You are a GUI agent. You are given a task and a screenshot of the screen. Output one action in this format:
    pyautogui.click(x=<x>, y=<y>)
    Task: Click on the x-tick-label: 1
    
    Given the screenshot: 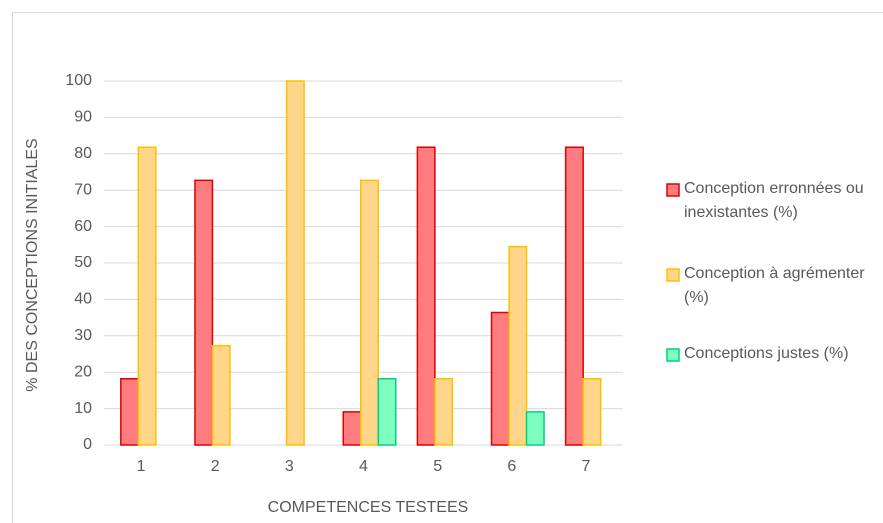 What is the action you would take?
    pyautogui.click(x=141, y=466)
    